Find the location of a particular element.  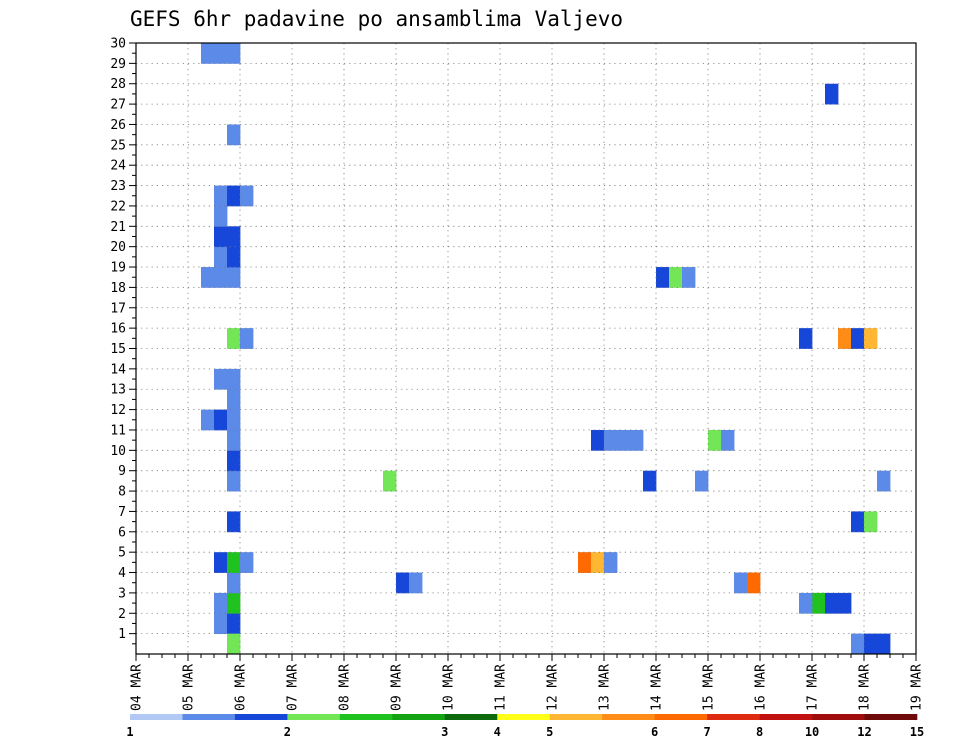

y-tick-label: 18 is located at coordinates (118, 288).